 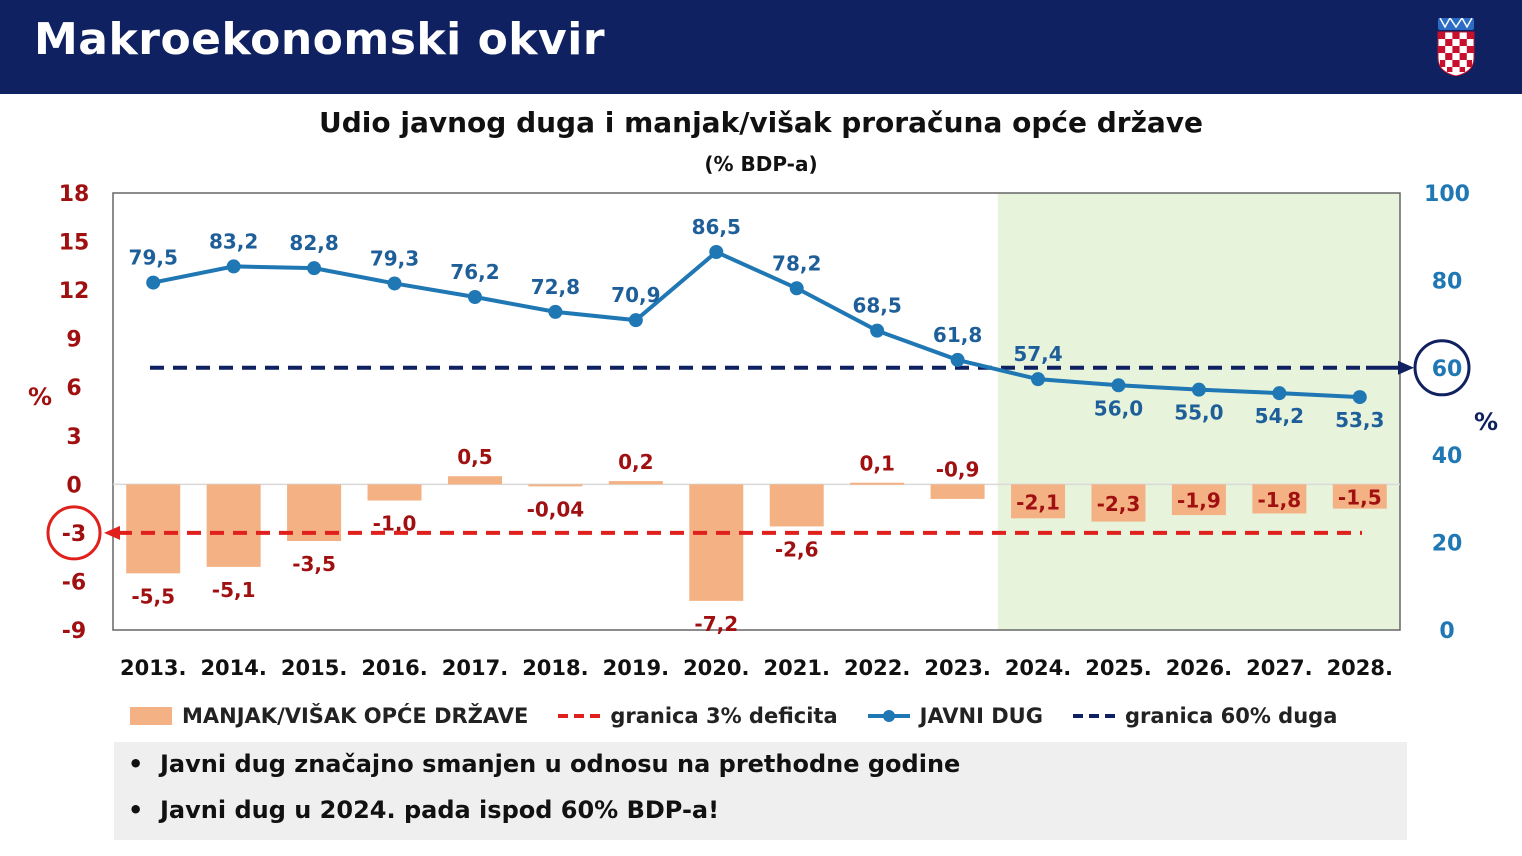 I want to click on croatian-coat-of-arms-icon, so click(x=1456, y=47).